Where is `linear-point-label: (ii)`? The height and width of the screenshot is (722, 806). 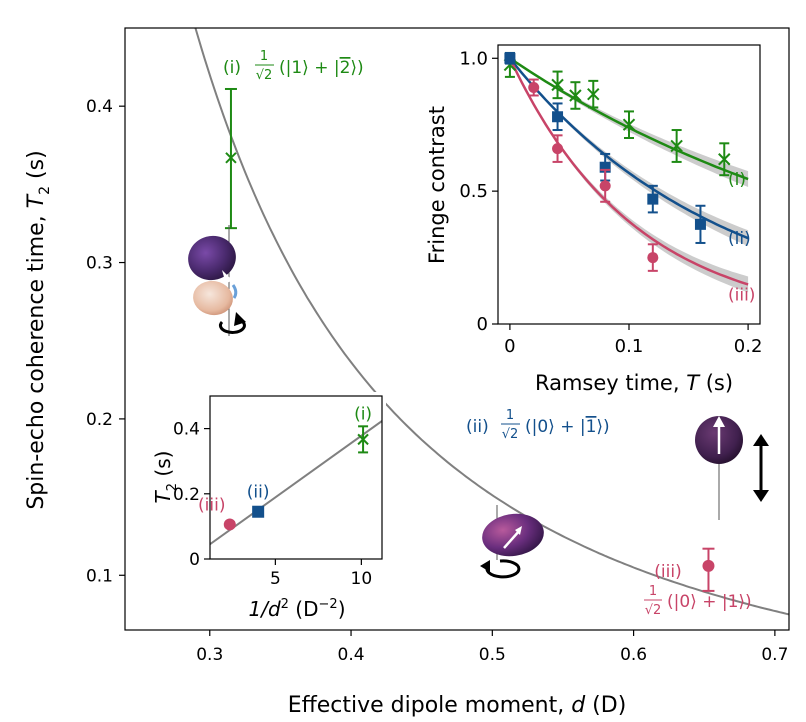 linear-point-label: (ii) is located at coordinates (258, 493).